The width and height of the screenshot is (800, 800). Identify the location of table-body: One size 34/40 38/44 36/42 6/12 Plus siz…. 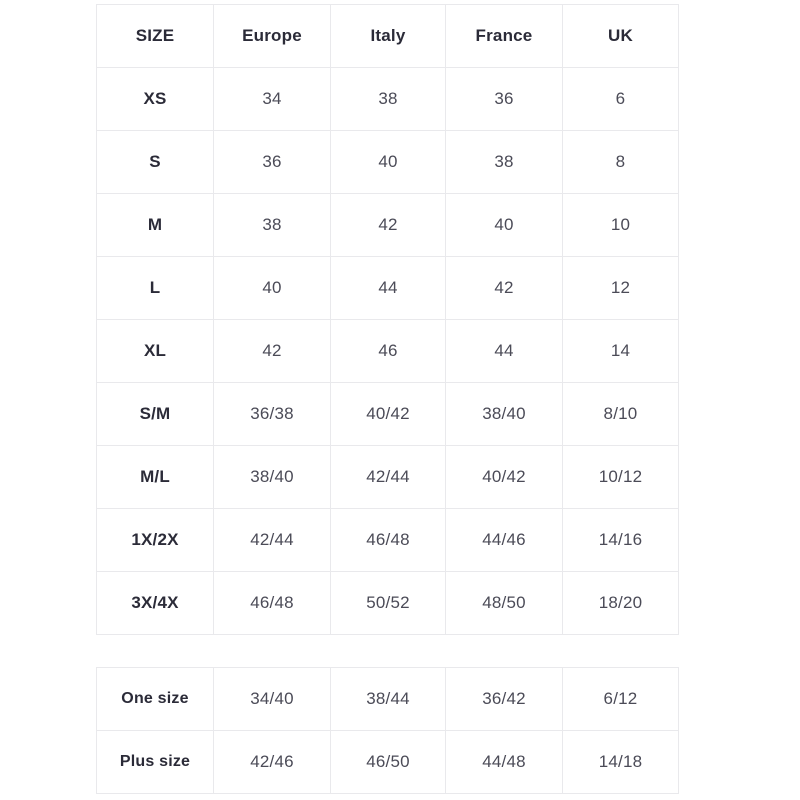
(387, 730).